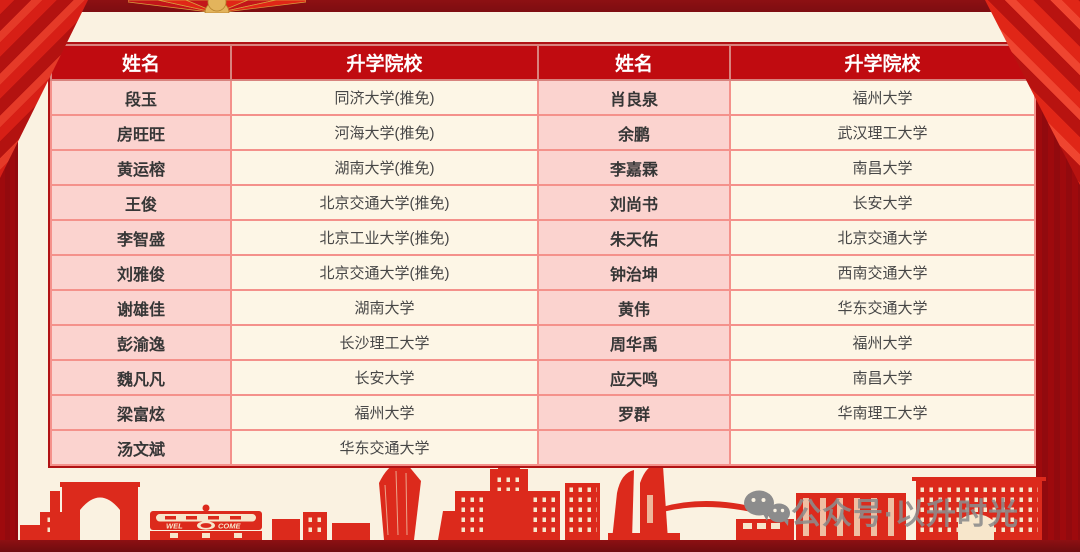 The width and height of the screenshot is (1080, 552). I want to click on name-cell: 魏凡凡, so click(141, 377).